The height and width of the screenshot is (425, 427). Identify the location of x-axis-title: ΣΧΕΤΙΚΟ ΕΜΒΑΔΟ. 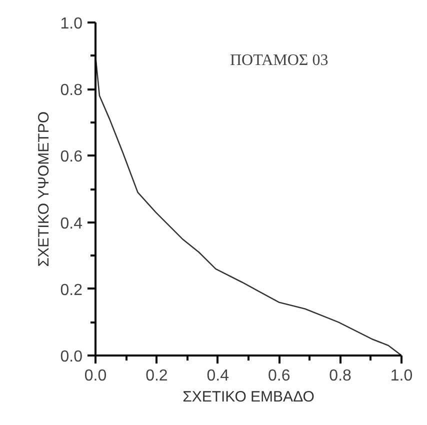
(248, 397).